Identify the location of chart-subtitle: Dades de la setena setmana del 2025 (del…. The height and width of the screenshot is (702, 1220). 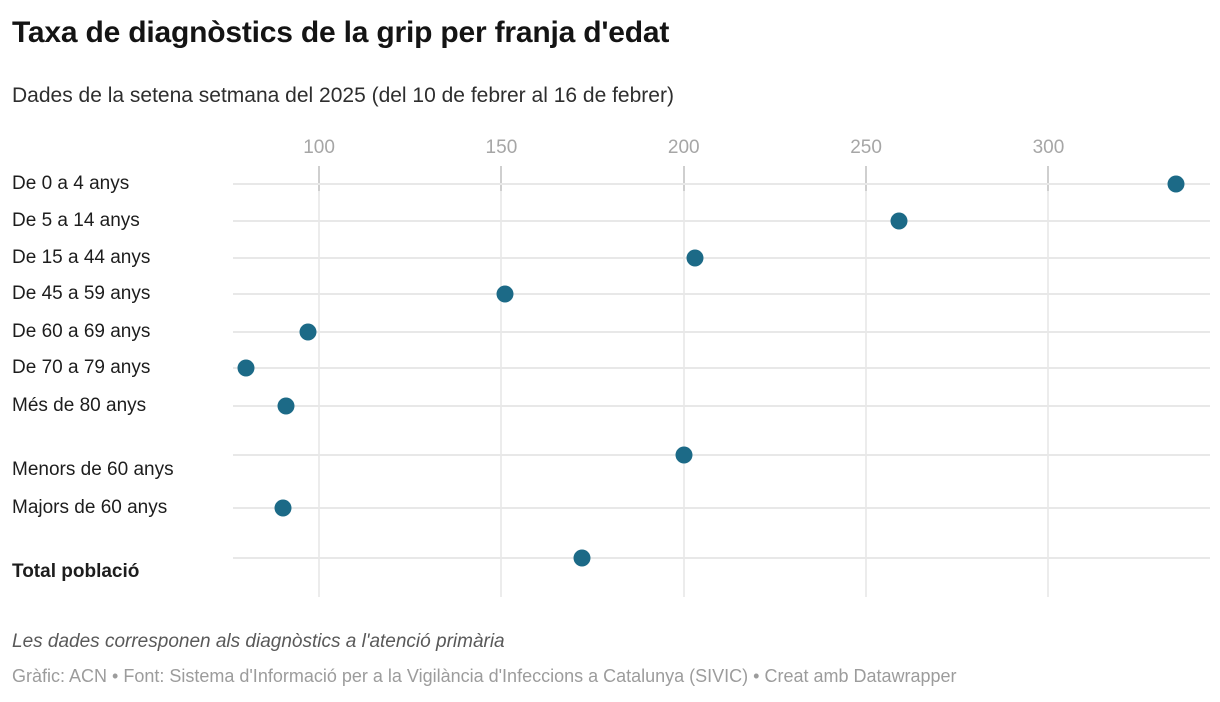
(343, 95).